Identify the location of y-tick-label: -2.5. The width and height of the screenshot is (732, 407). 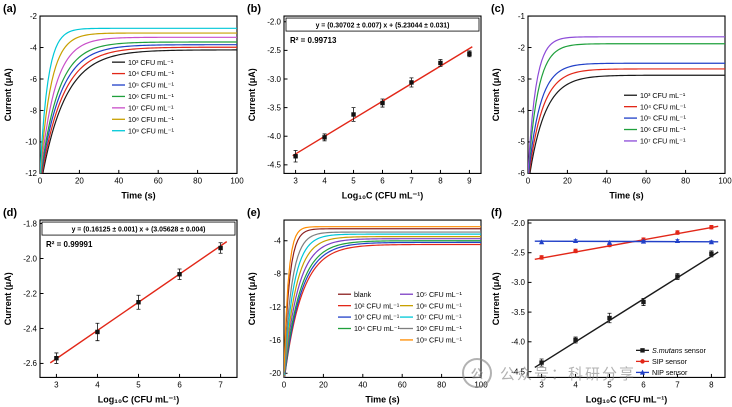
(274, 50).